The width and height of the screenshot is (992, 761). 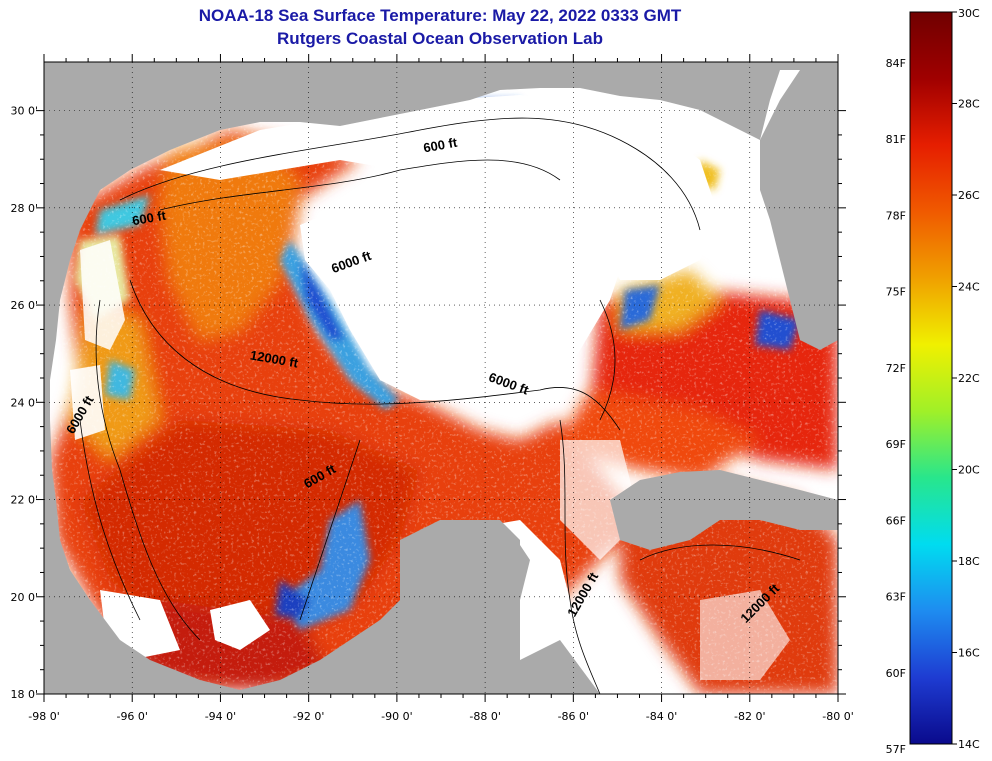 What do you see at coordinates (24, 402) in the screenshot?
I see `y-tick-label: 24 0'` at bounding box center [24, 402].